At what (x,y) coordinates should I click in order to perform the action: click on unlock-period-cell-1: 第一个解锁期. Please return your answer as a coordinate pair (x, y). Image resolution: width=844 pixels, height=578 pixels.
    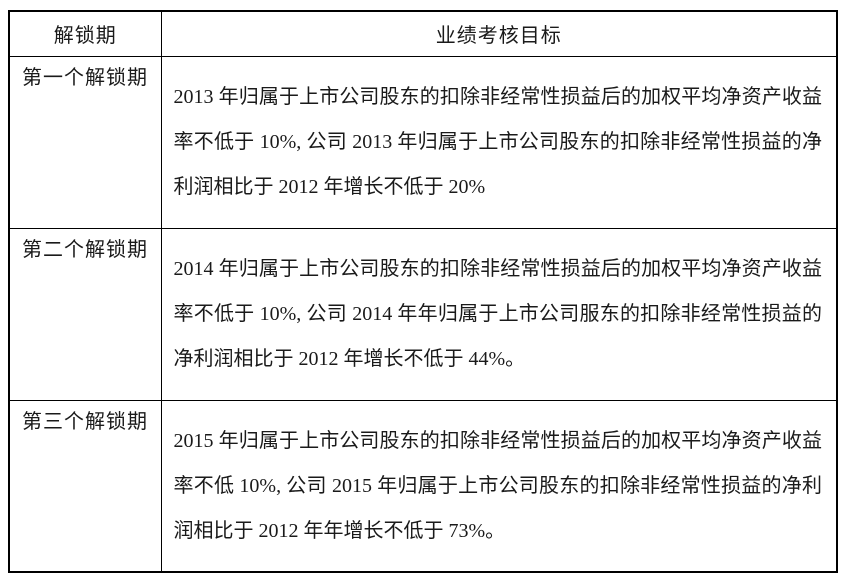
    Looking at the image, I should click on (85, 142).